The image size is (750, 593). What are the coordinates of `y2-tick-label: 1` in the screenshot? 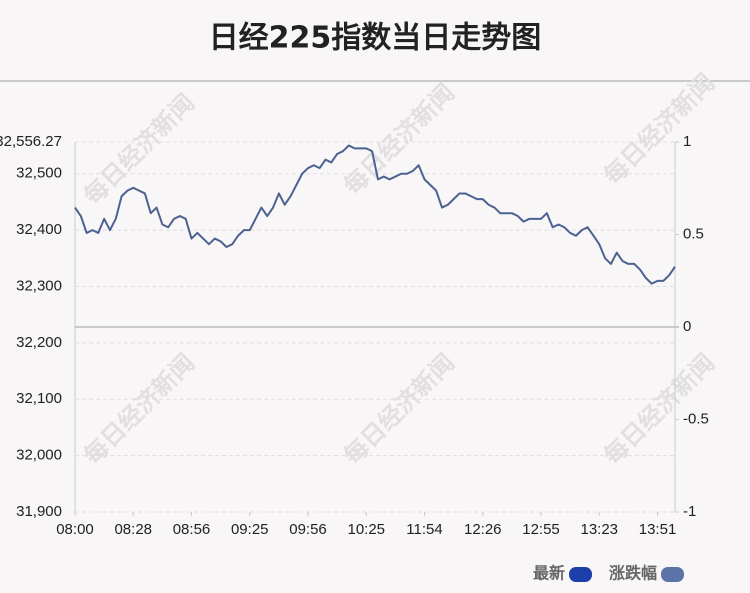 It's located at (687, 141).